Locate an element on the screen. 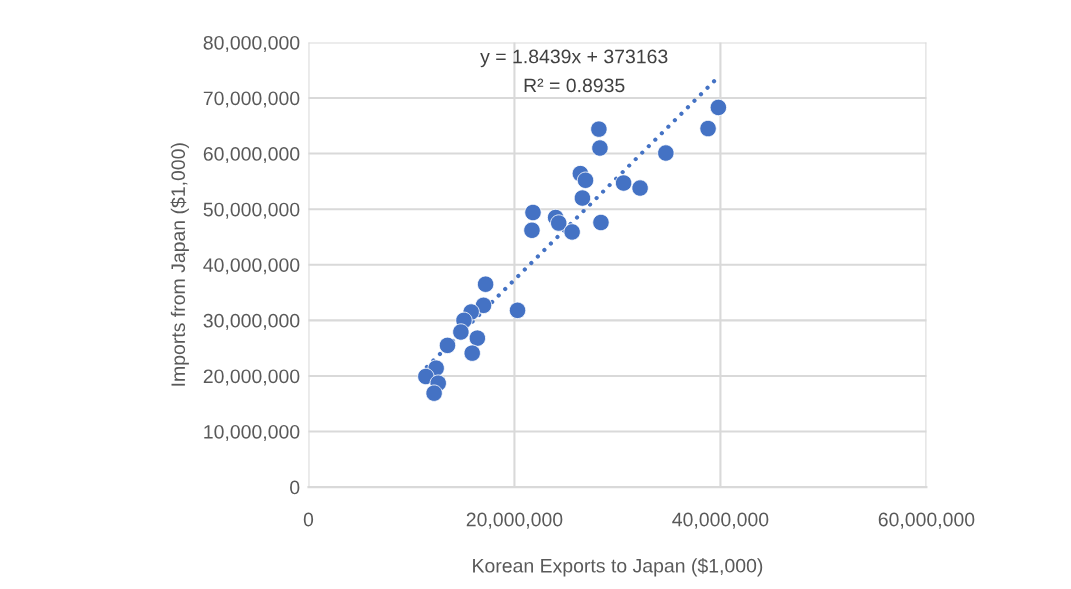 The image size is (1071, 589). annotation: R² = 0.8935 is located at coordinates (574, 85).